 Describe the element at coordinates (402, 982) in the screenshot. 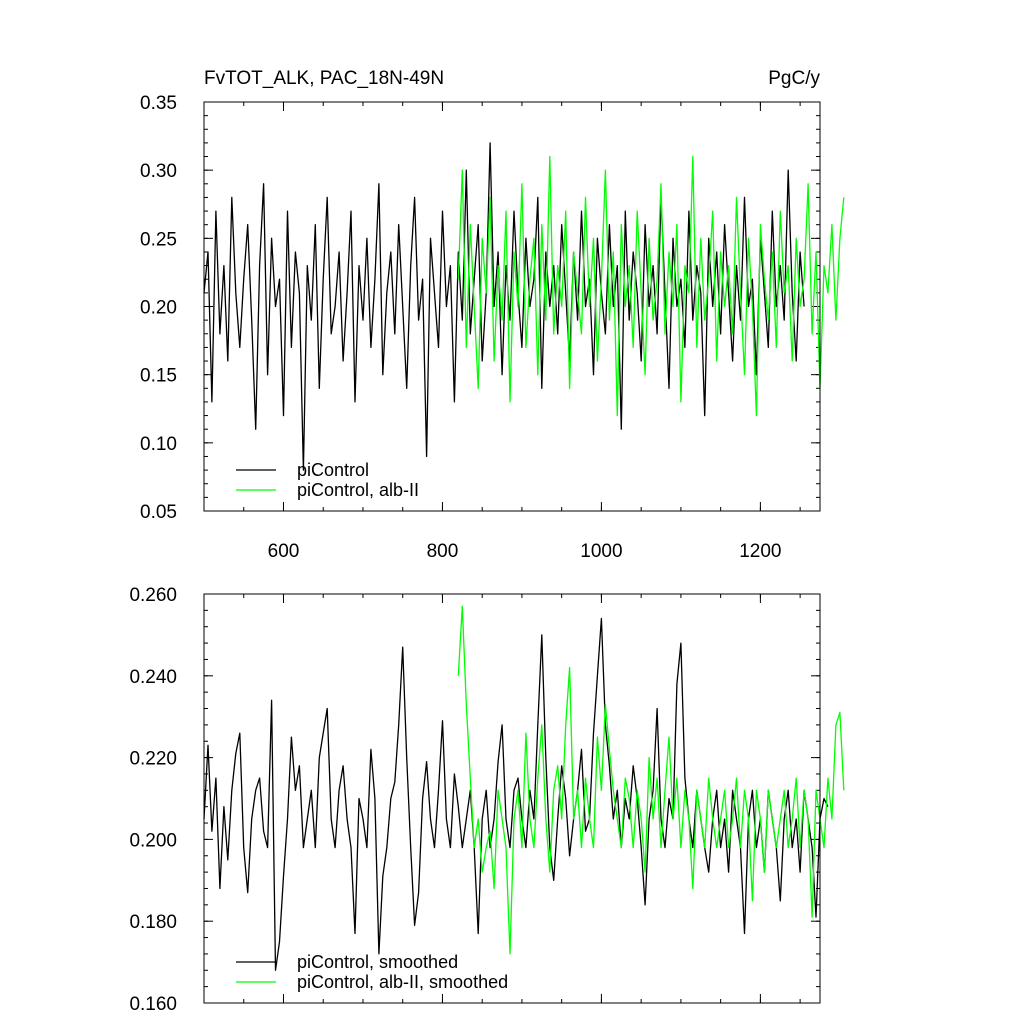

I see `legend-label-alb-ii-smoothed: piControl, alb-II, smoothed` at that location.